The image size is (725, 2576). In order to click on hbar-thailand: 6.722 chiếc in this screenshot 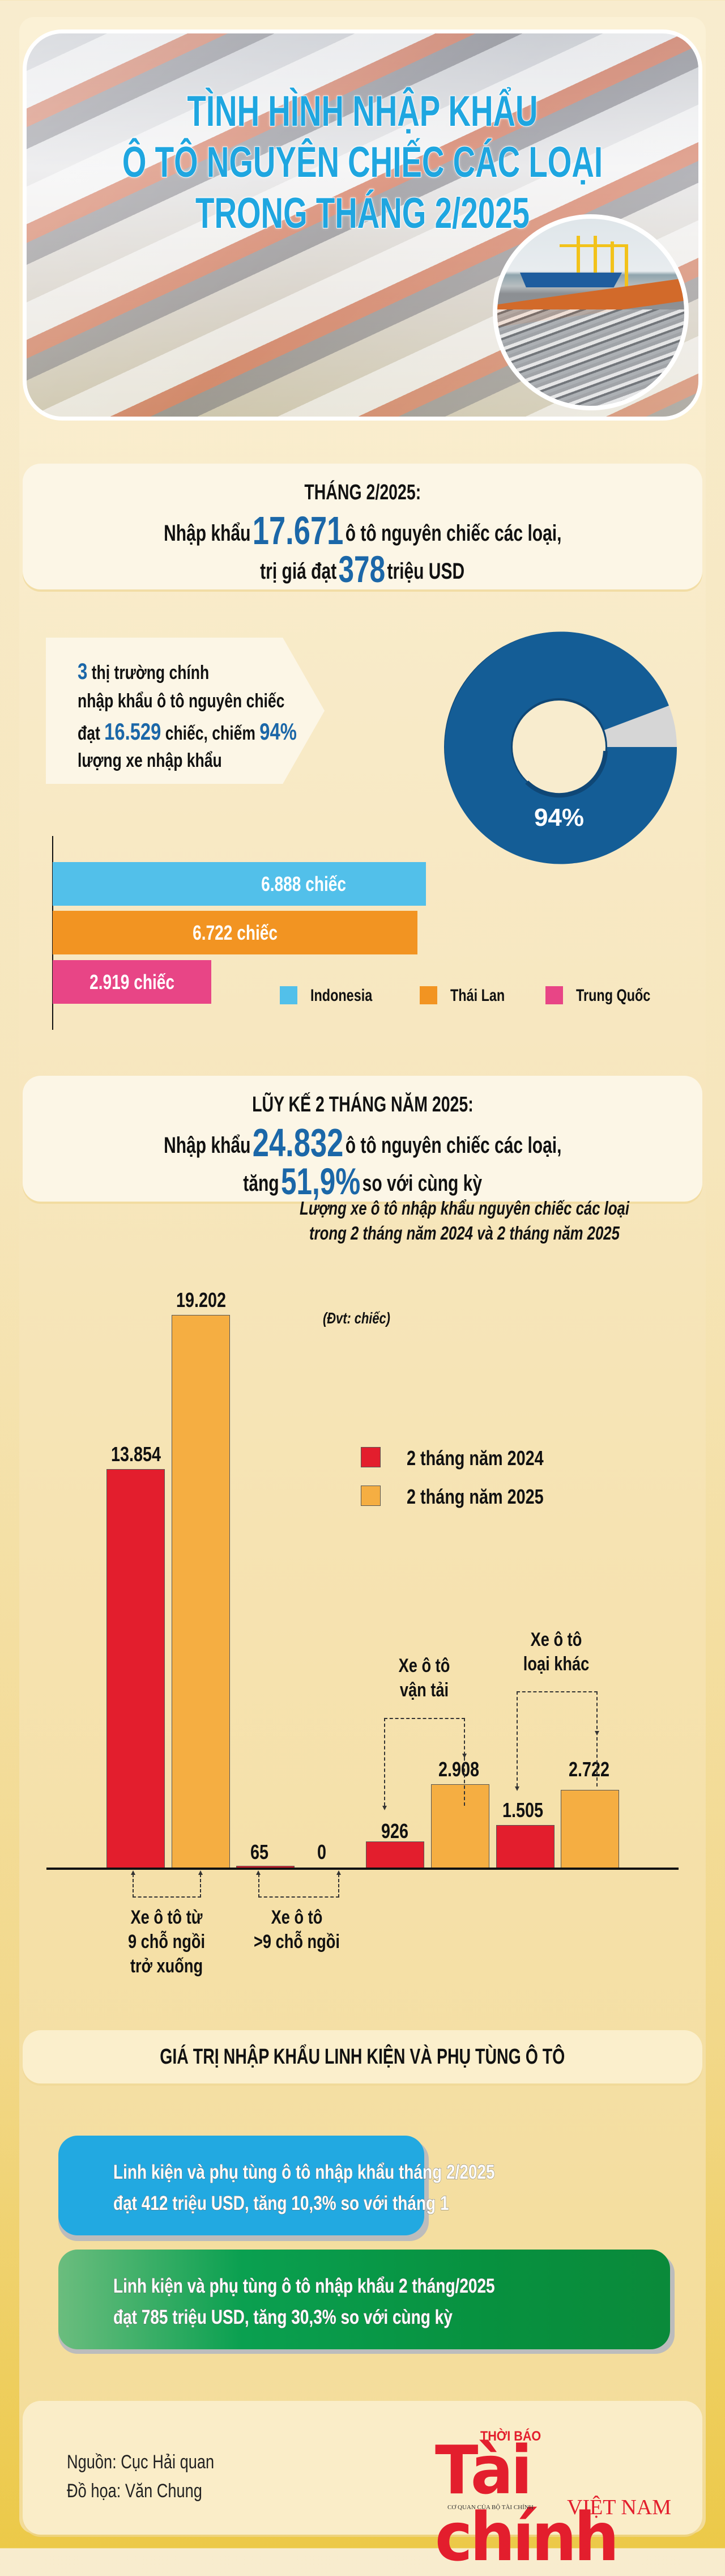, I will do `click(235, 932)`.